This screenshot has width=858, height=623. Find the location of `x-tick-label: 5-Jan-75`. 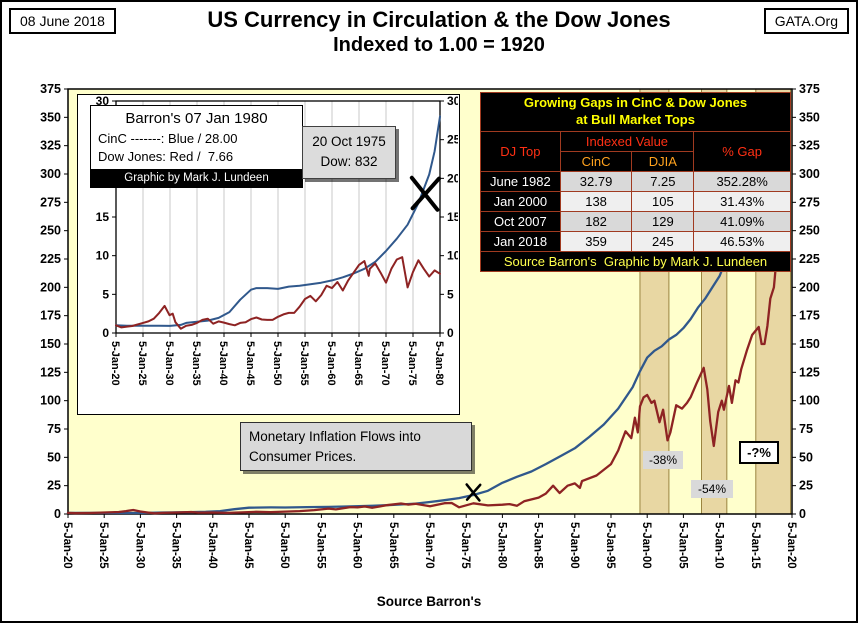

x-tick-label: 5-Jan-75 is located at coordinates (465, 545).